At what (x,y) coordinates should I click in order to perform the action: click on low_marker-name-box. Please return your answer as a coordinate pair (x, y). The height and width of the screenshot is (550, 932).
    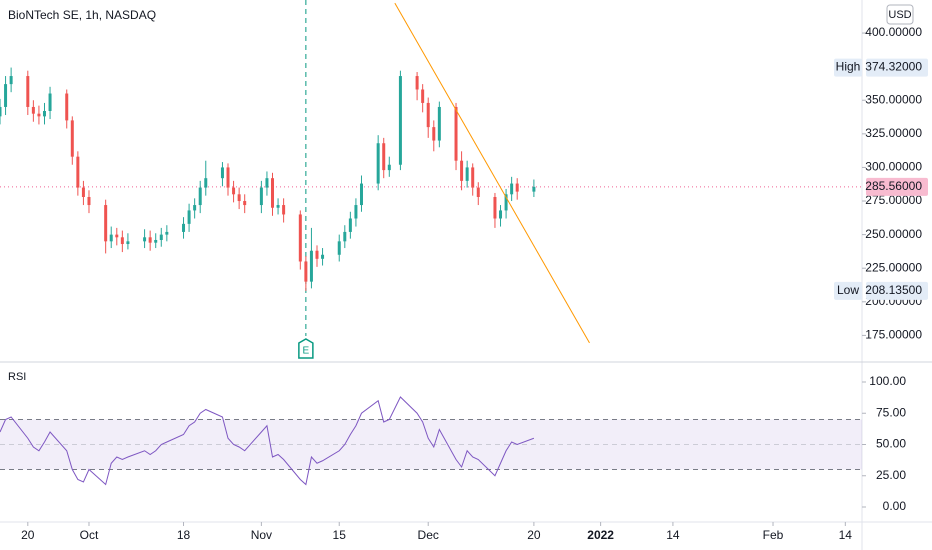
    Looking at the image, I should click on (848, 290).